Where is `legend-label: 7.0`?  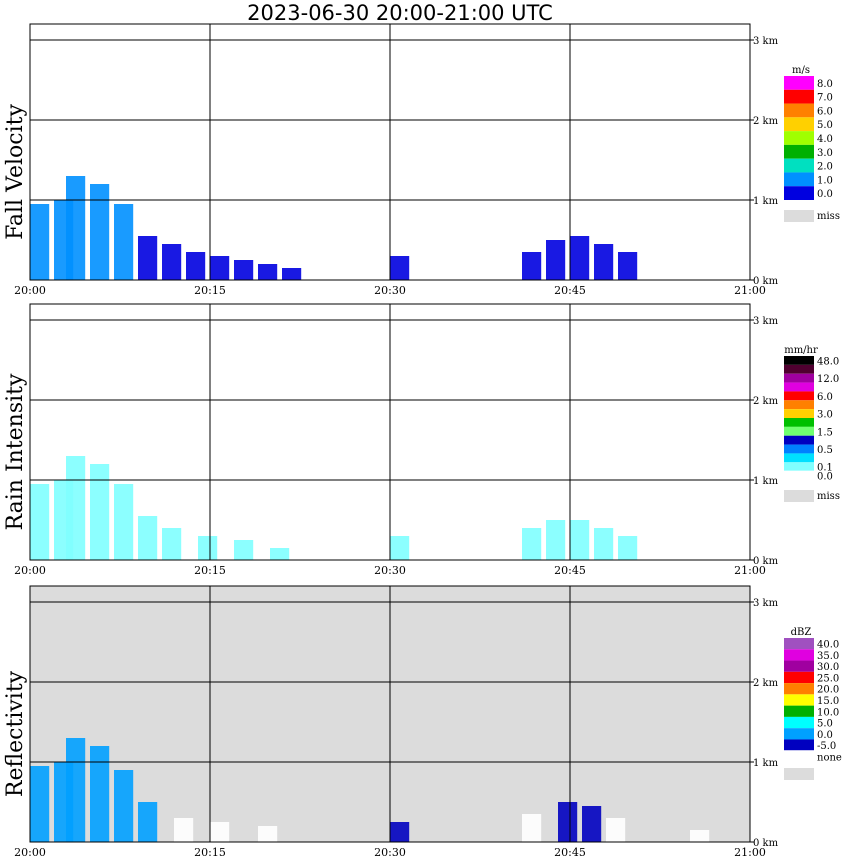
legend-label: 7.0 is located at coordinates (825, 98).